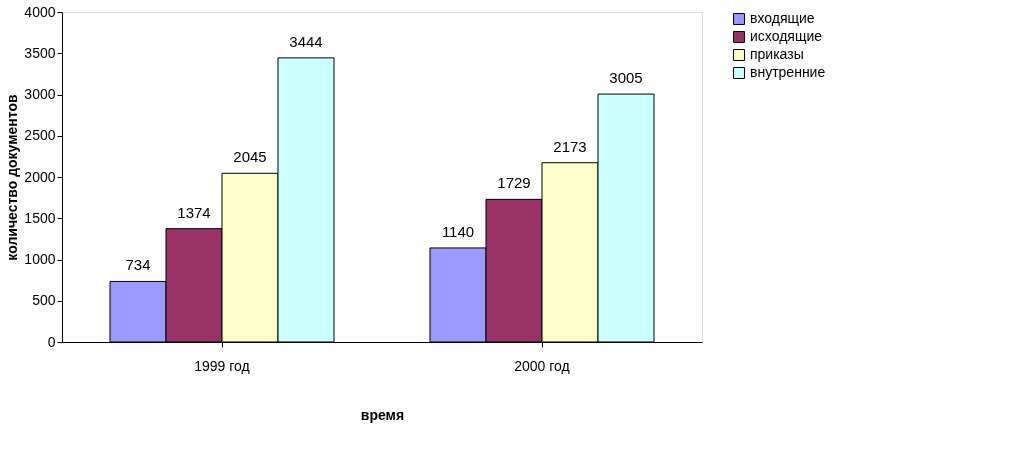 The height and width of the screenshot is (468, 1021). Describe the element at coordinates (306, 41) in the screenshot. I see `data-label: 3444` at that location.